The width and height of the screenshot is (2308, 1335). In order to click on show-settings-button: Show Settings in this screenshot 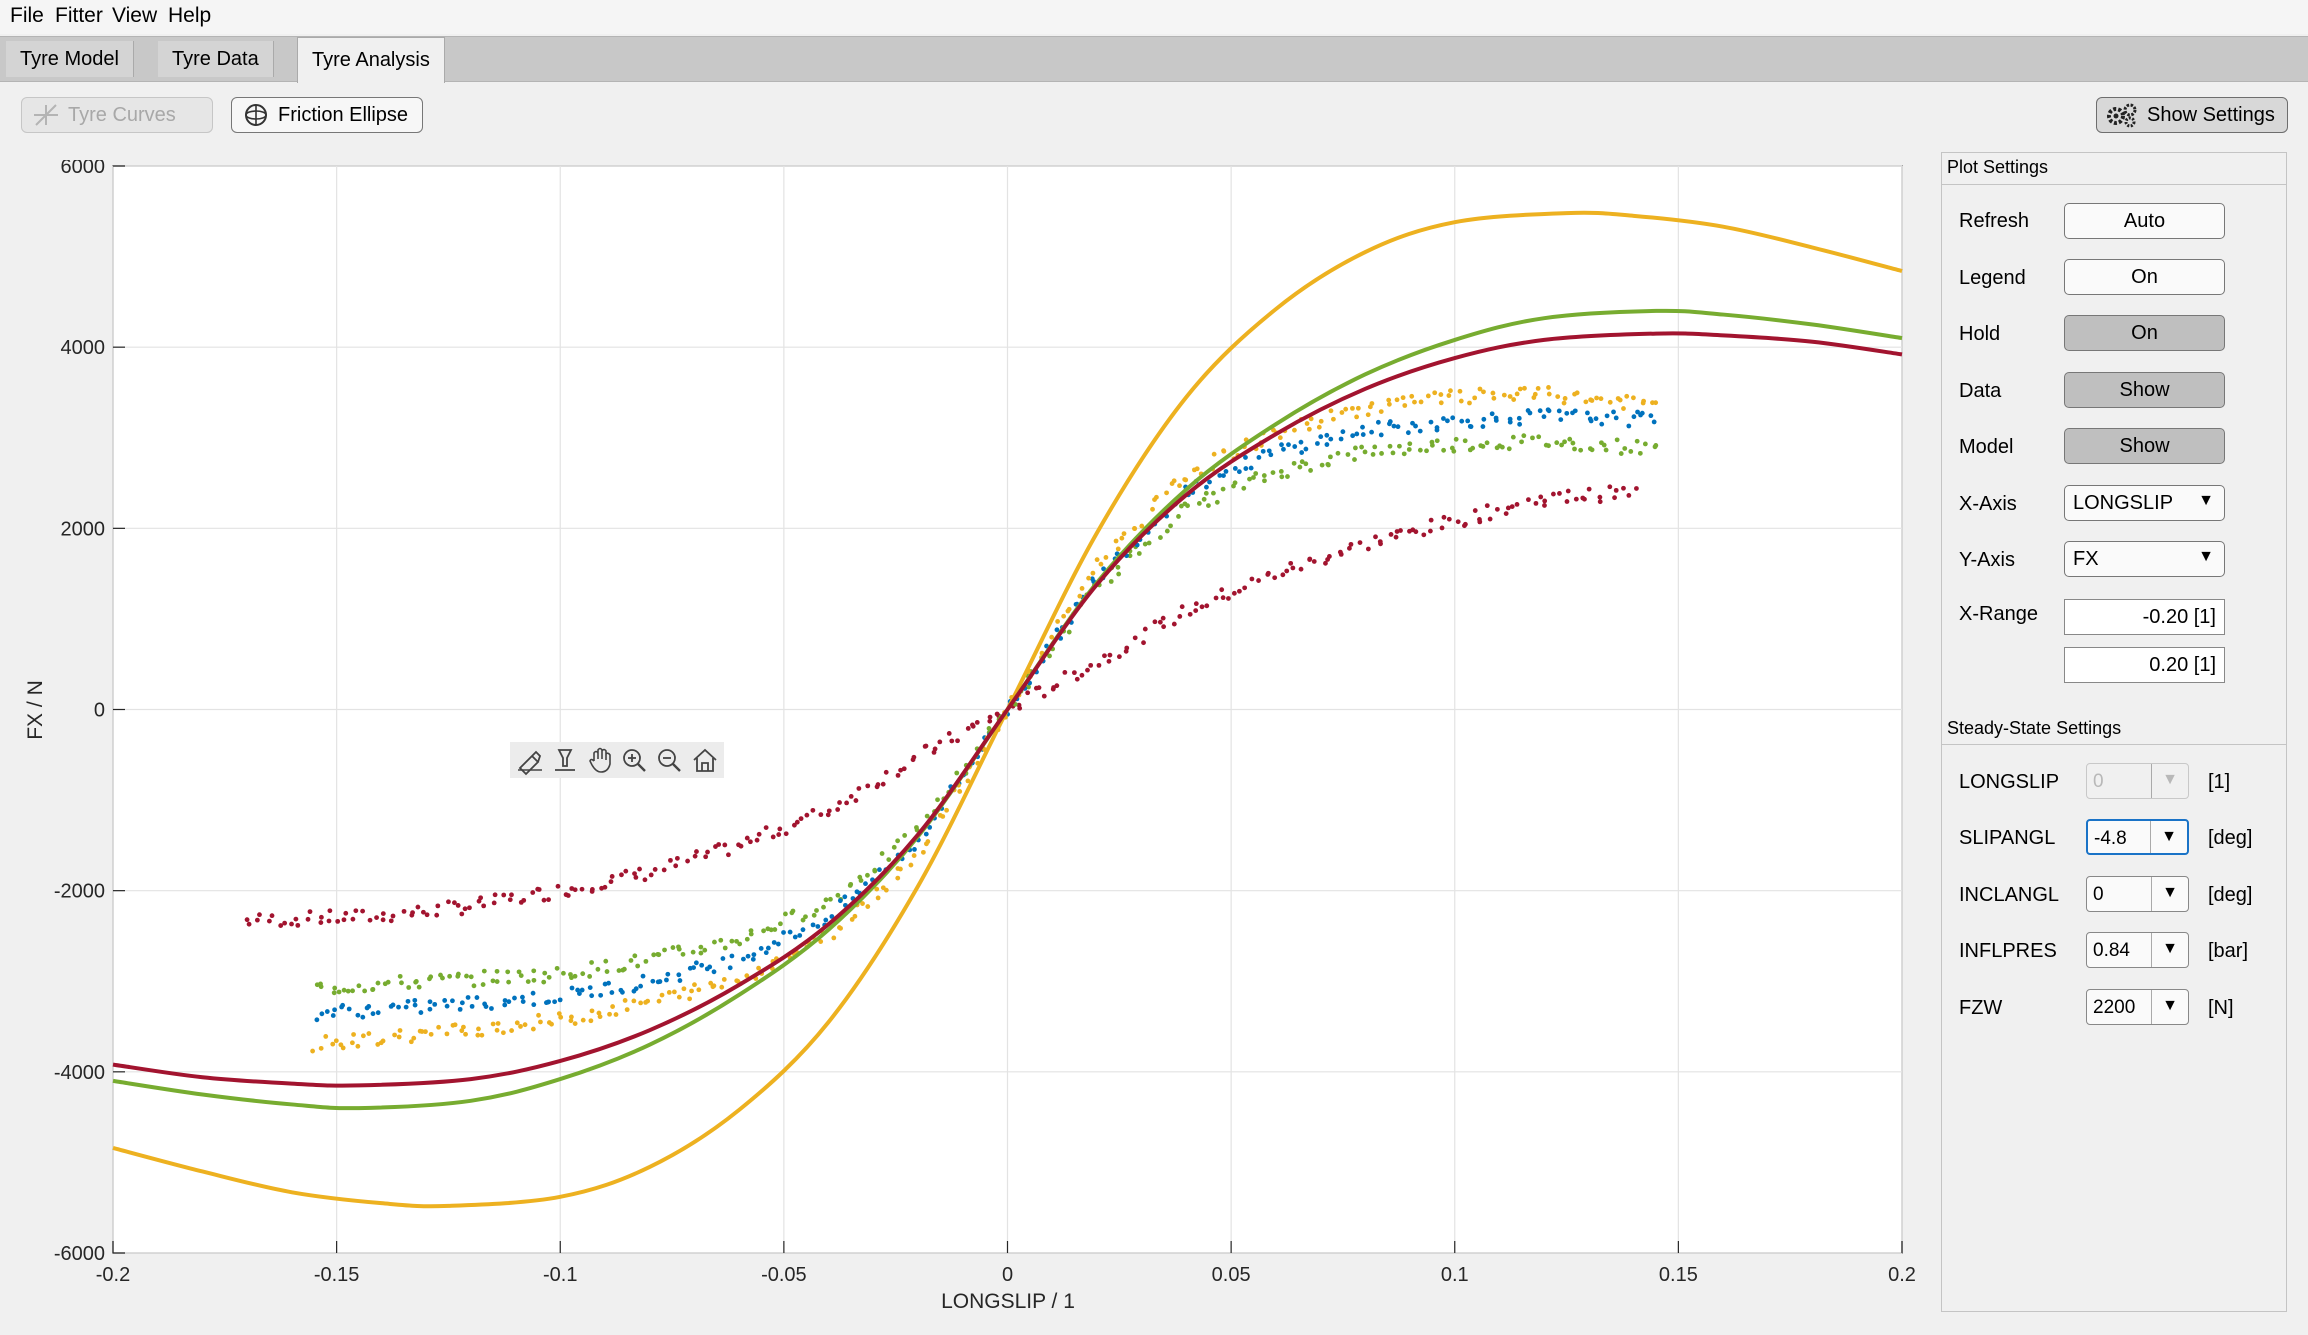, I will do `click(2192, 115)`.